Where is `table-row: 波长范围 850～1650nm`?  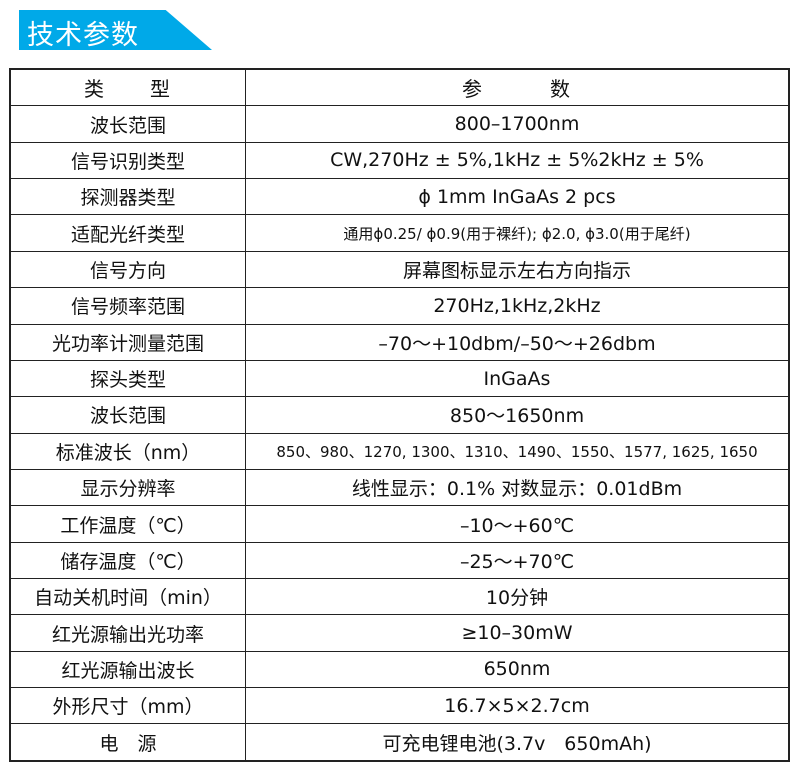 table-row: 波长范围 850～1650nm is located at coordinates (399, 415).